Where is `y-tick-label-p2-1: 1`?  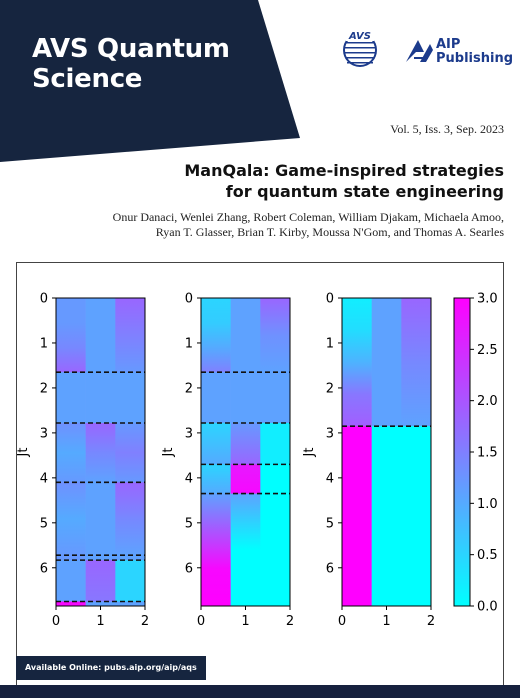
y-tick-label-p2-1: 1 is located at coordinates (189, 343).